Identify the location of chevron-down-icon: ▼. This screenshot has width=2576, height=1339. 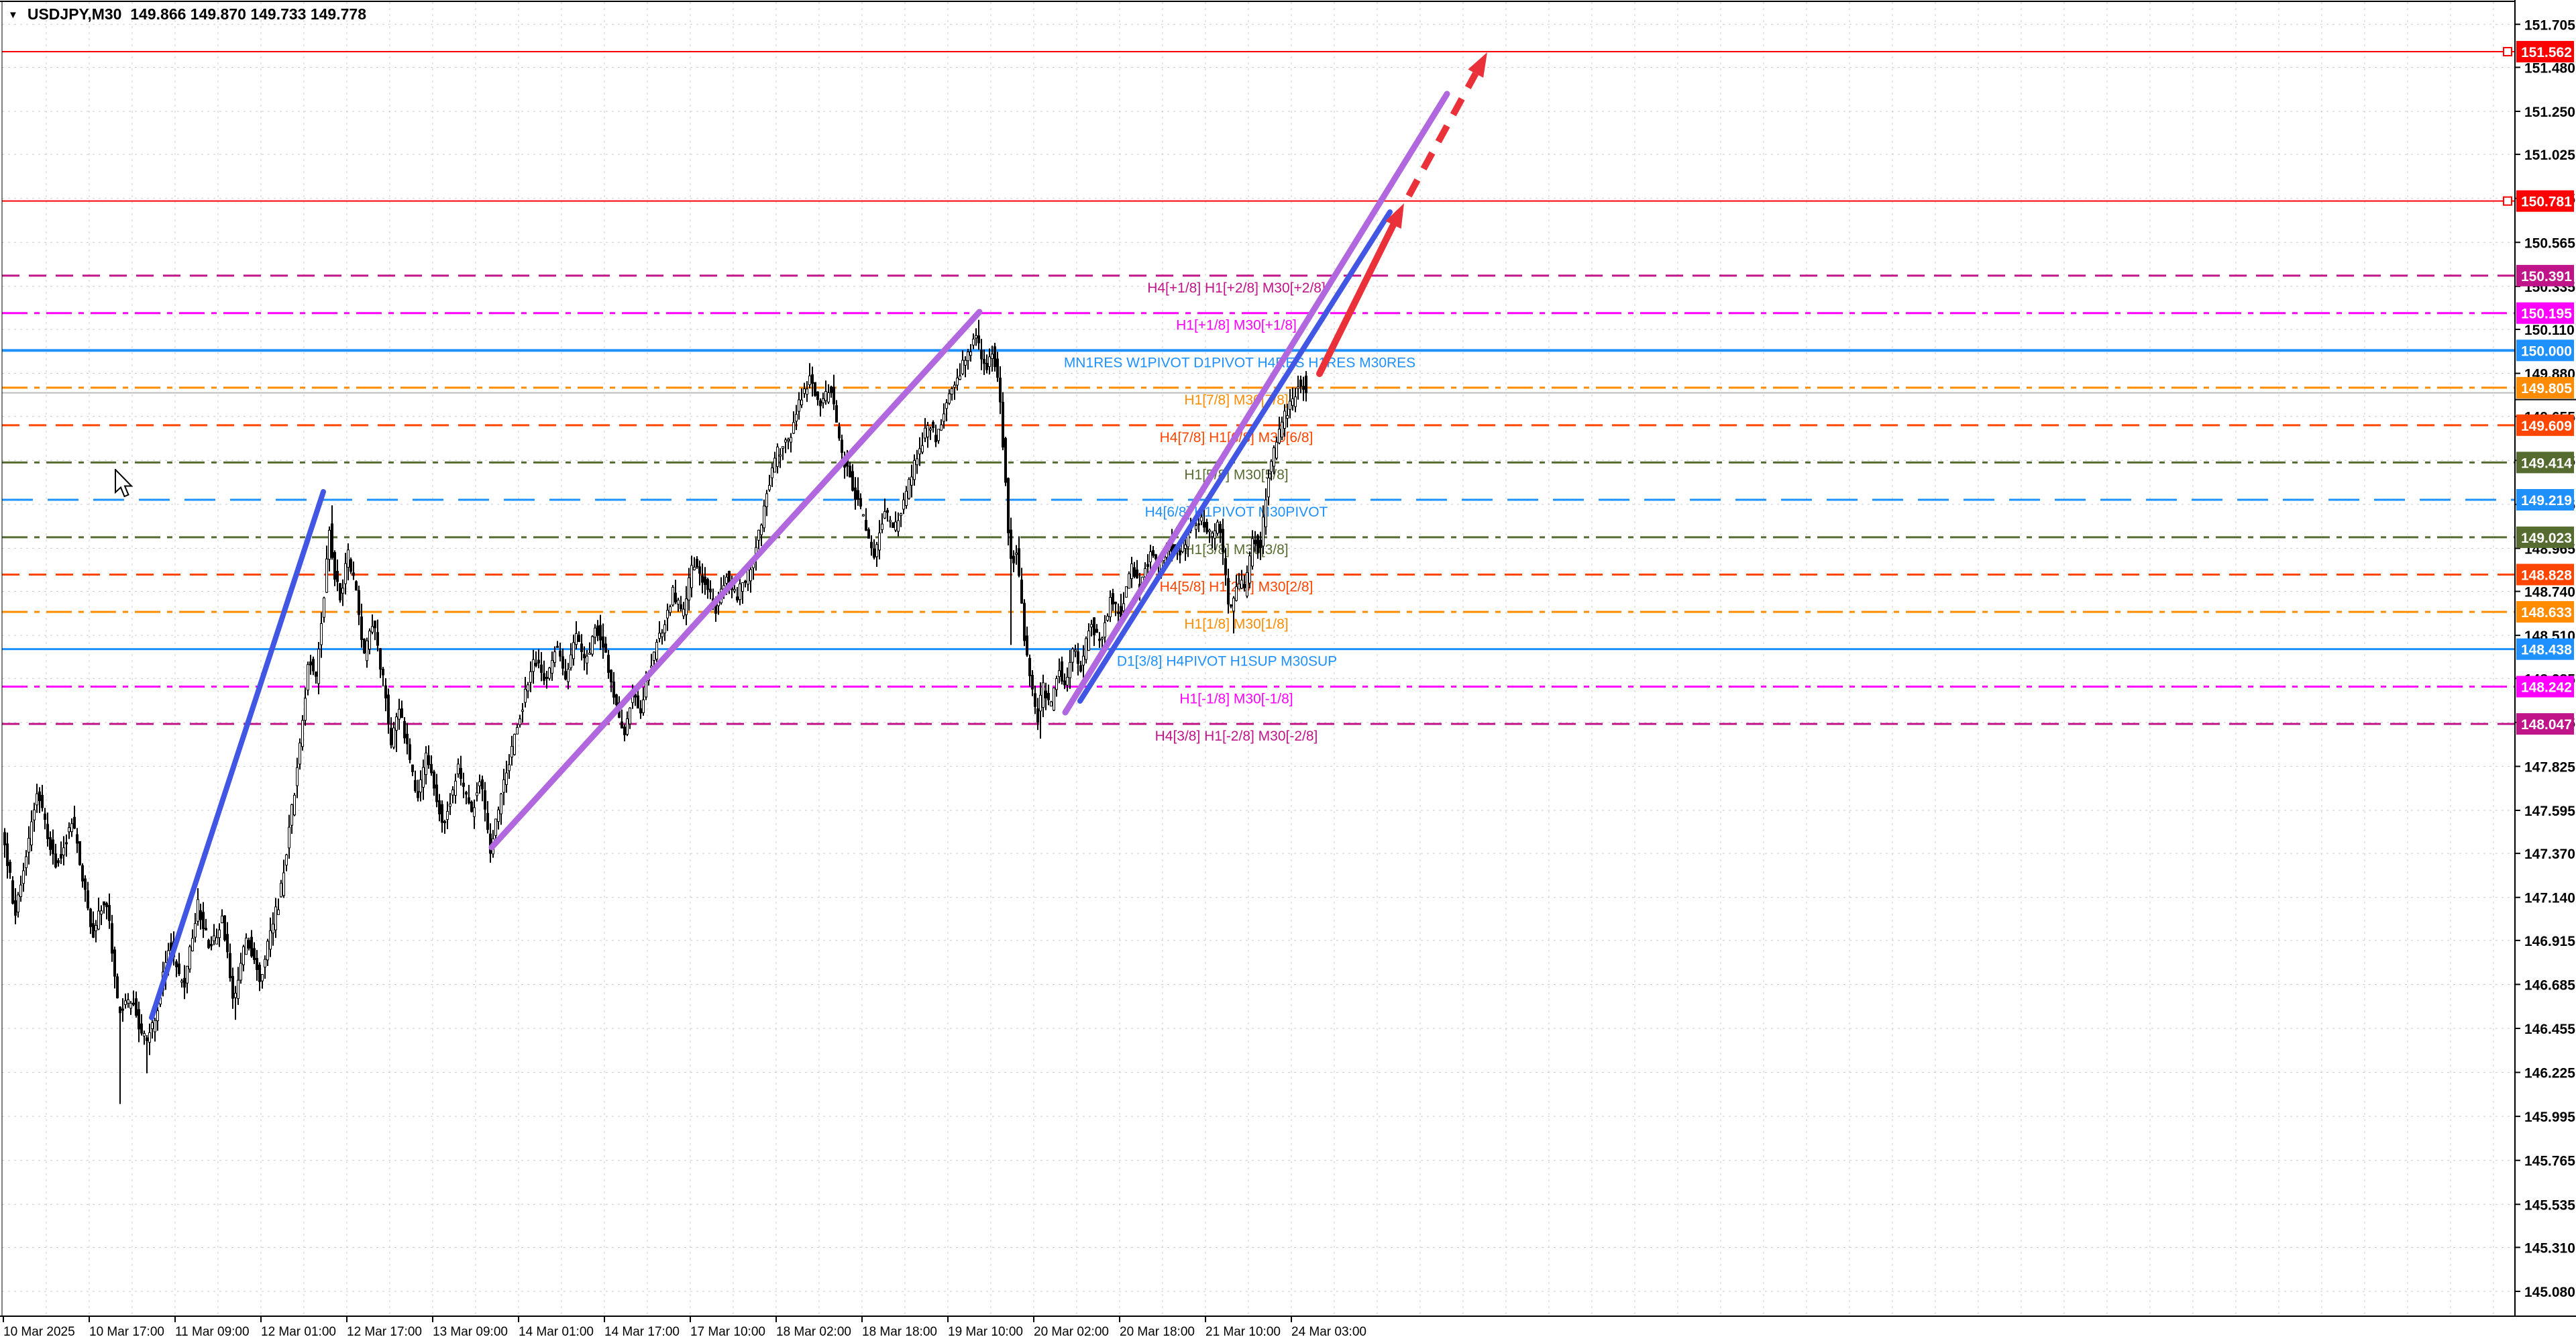
(13, 15).